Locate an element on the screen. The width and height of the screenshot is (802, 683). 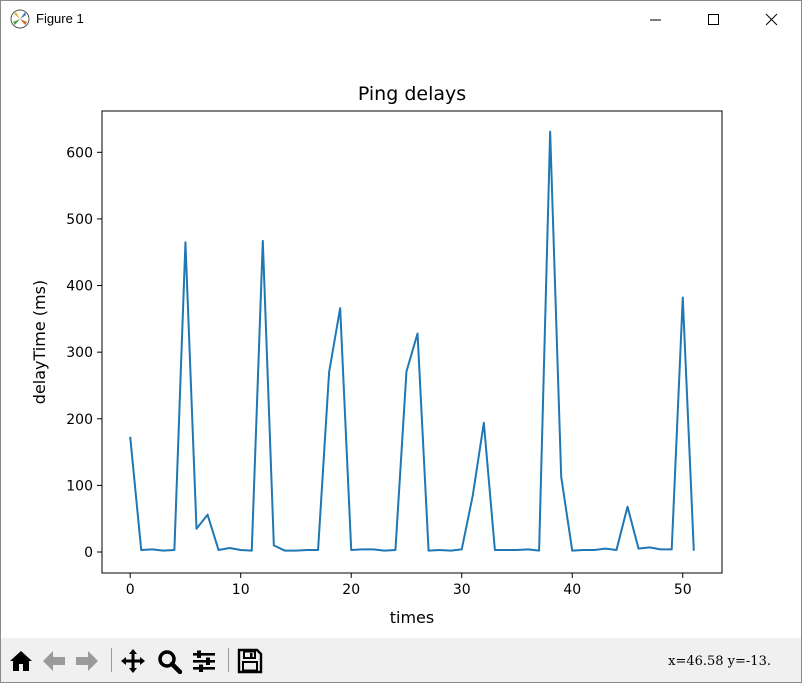
save-icon is located at coordinates (250, 661).